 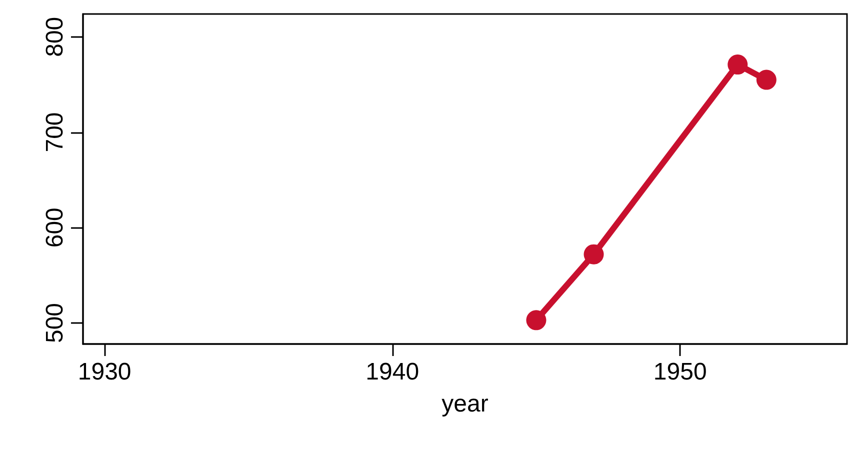 I want to click on y-tick-label: 500, so click(x=55, y=323).